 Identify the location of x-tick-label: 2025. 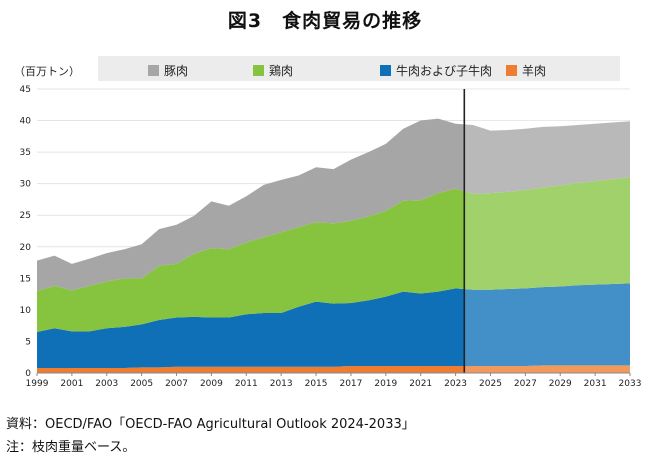
(490, 384).